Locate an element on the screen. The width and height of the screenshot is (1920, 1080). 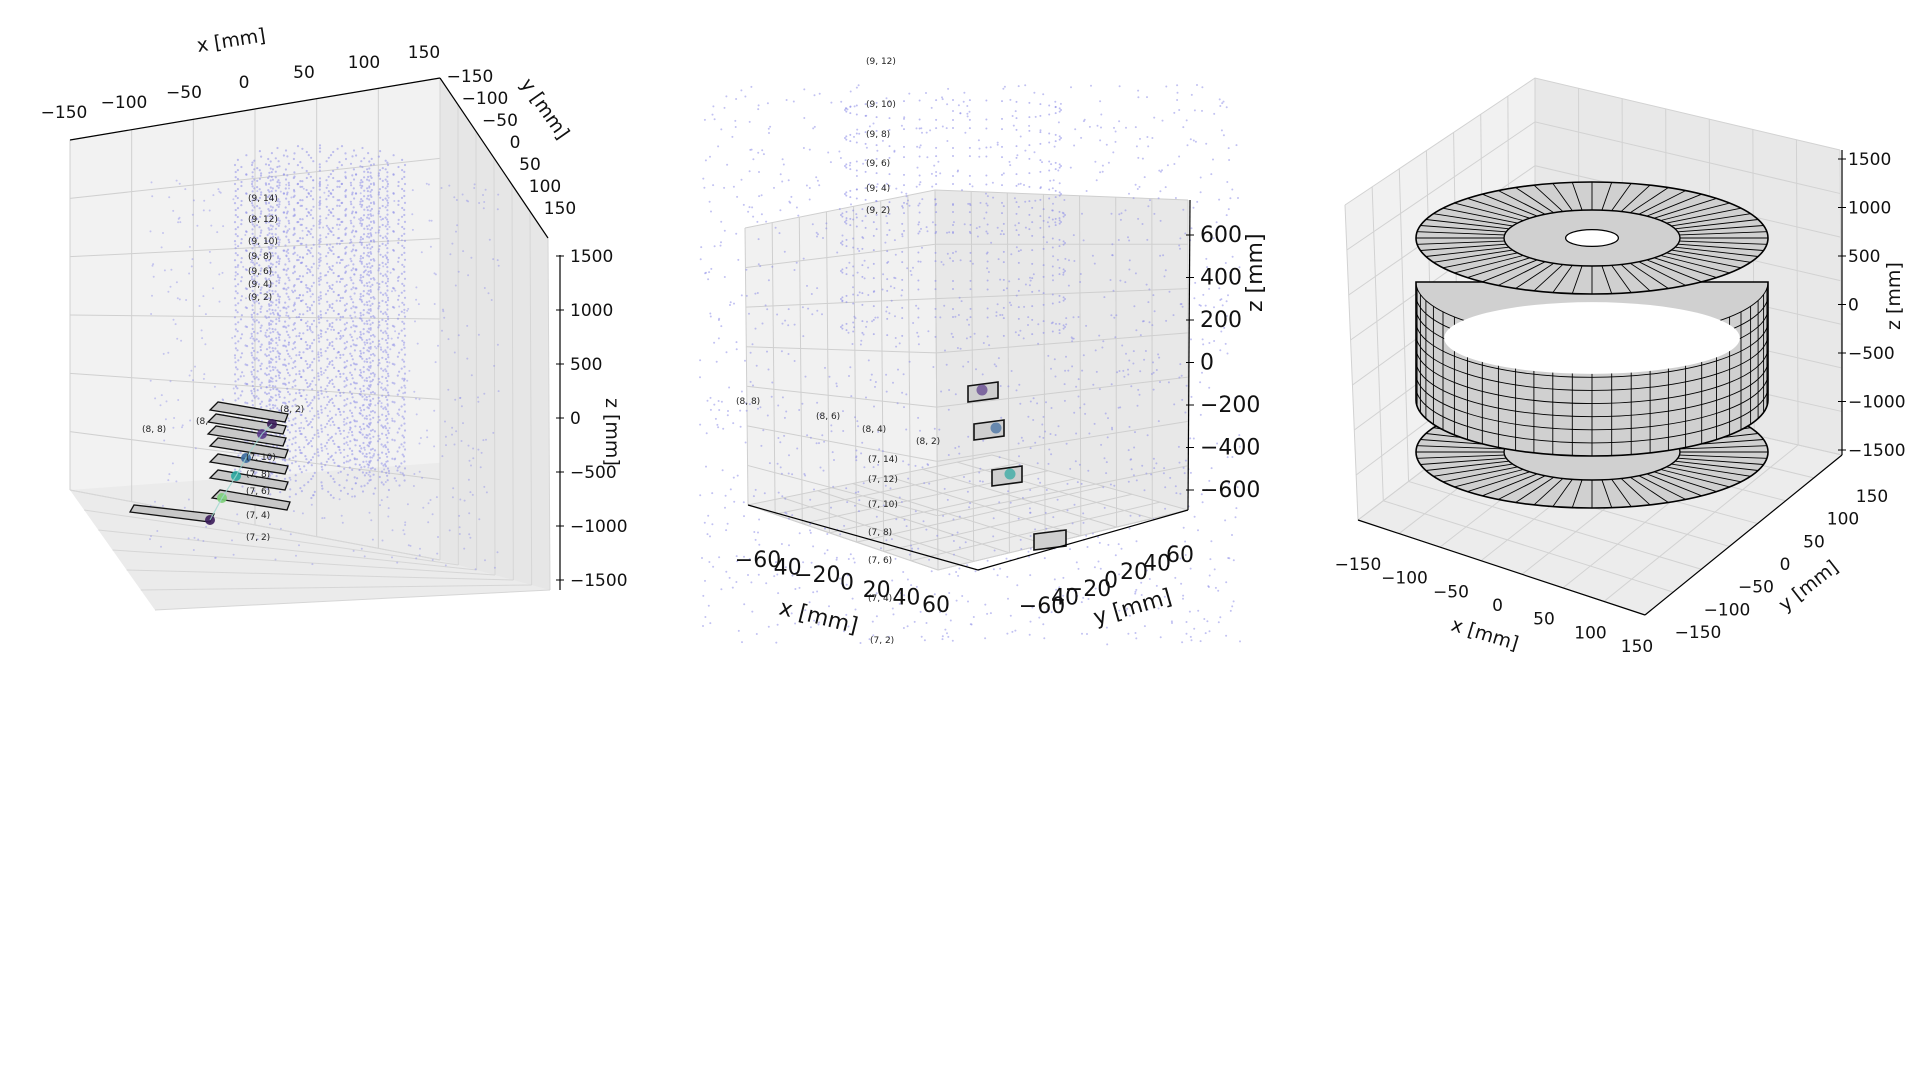
pane-back-left is located at coordinates (841, 380).